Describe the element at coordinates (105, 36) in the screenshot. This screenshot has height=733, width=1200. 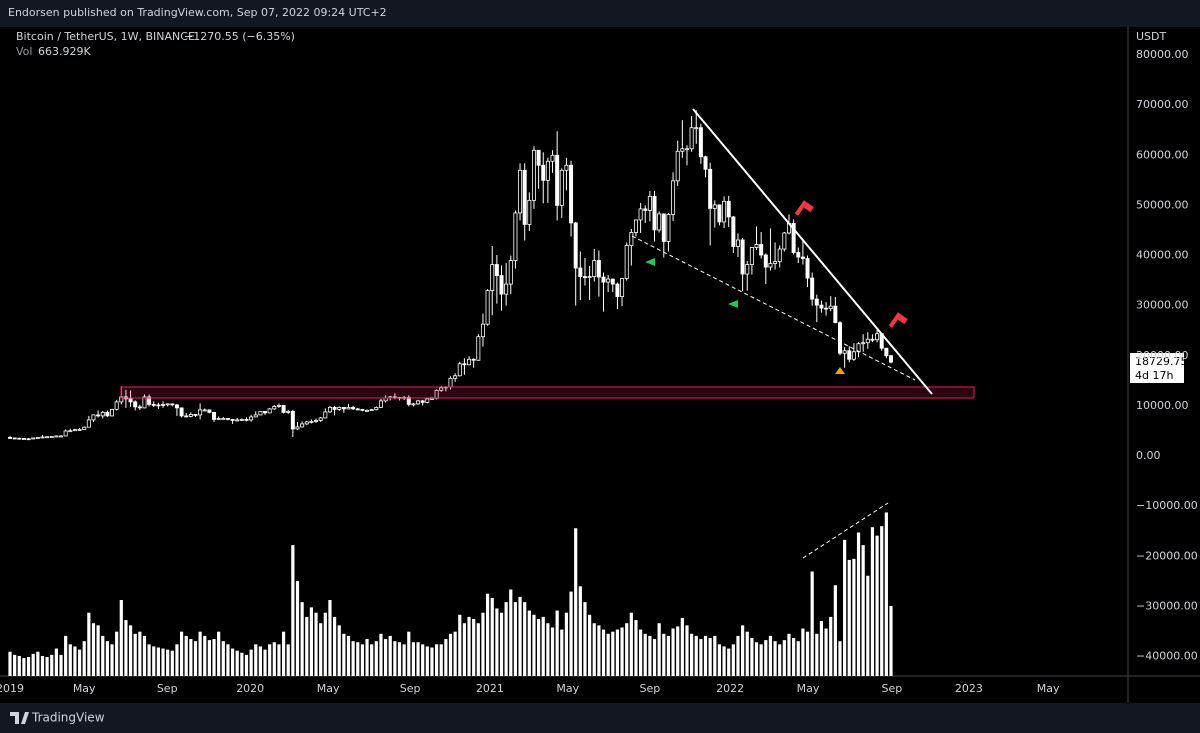
I see `symbol-title: Bitcoin / TetherUS, 1W, BINANCE` at that location.